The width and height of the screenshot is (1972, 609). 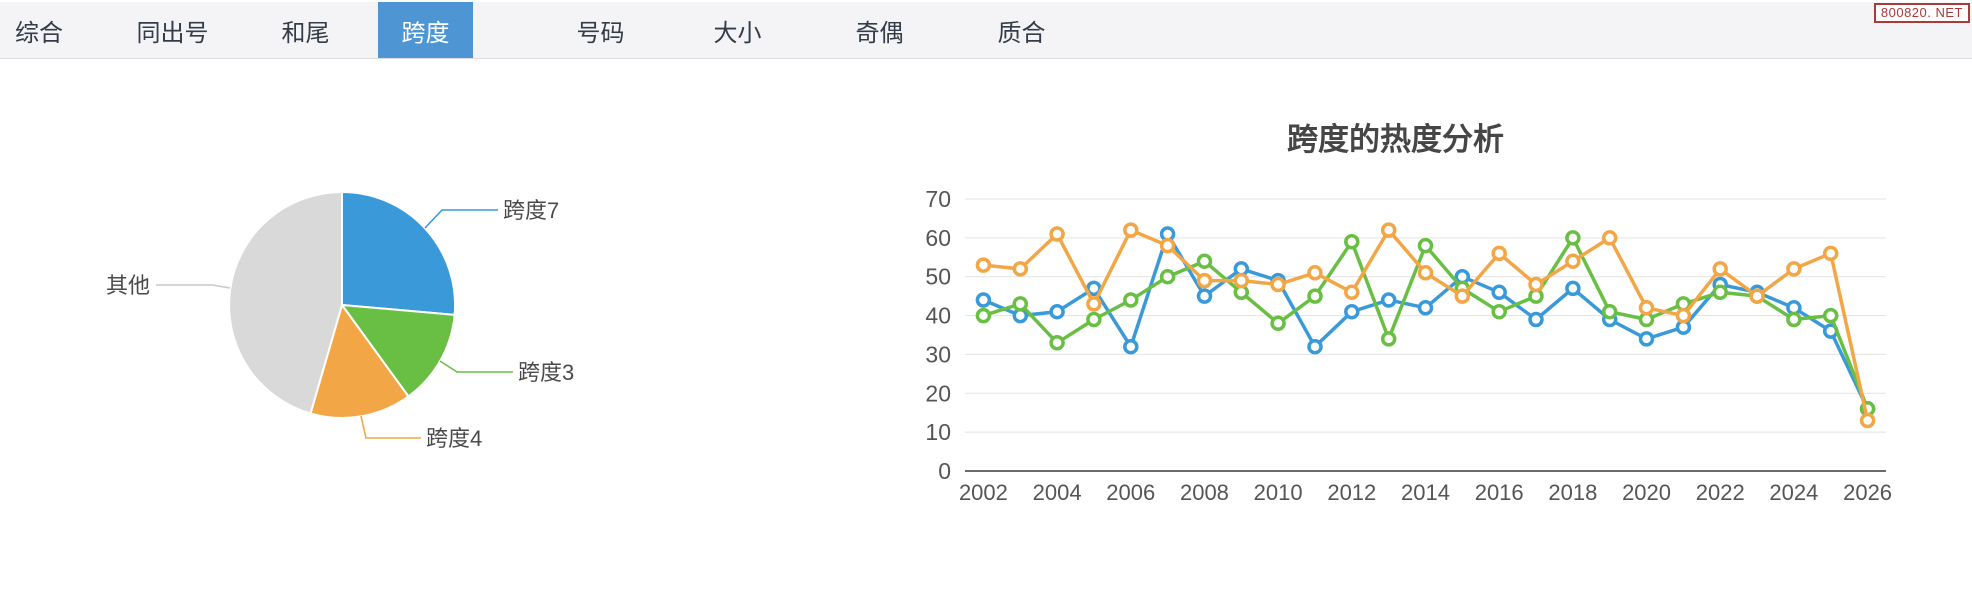 What do you see at coordinates (39, 33) in the screenshot?
I see `nav-tab-zonghe: 综合` at bounding box center [39, 33].